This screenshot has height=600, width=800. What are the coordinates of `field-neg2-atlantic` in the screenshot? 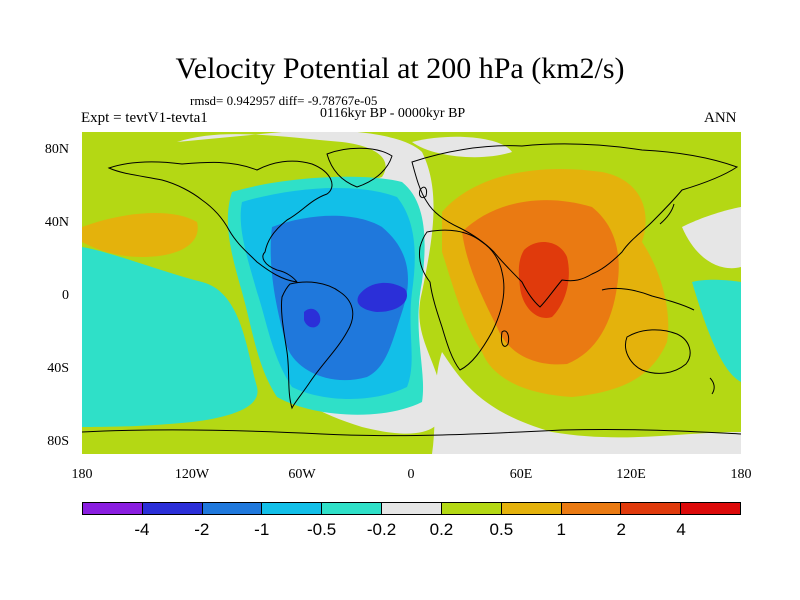 It's located at (382, 297).